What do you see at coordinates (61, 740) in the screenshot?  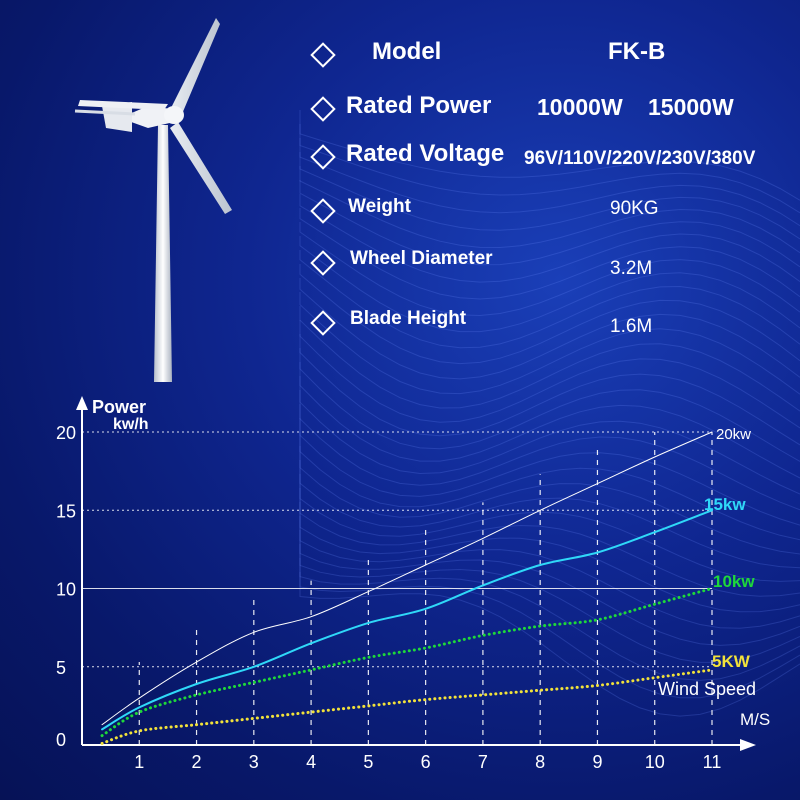 I see `y-tick-label: 0` at bounding box center [61, 740].